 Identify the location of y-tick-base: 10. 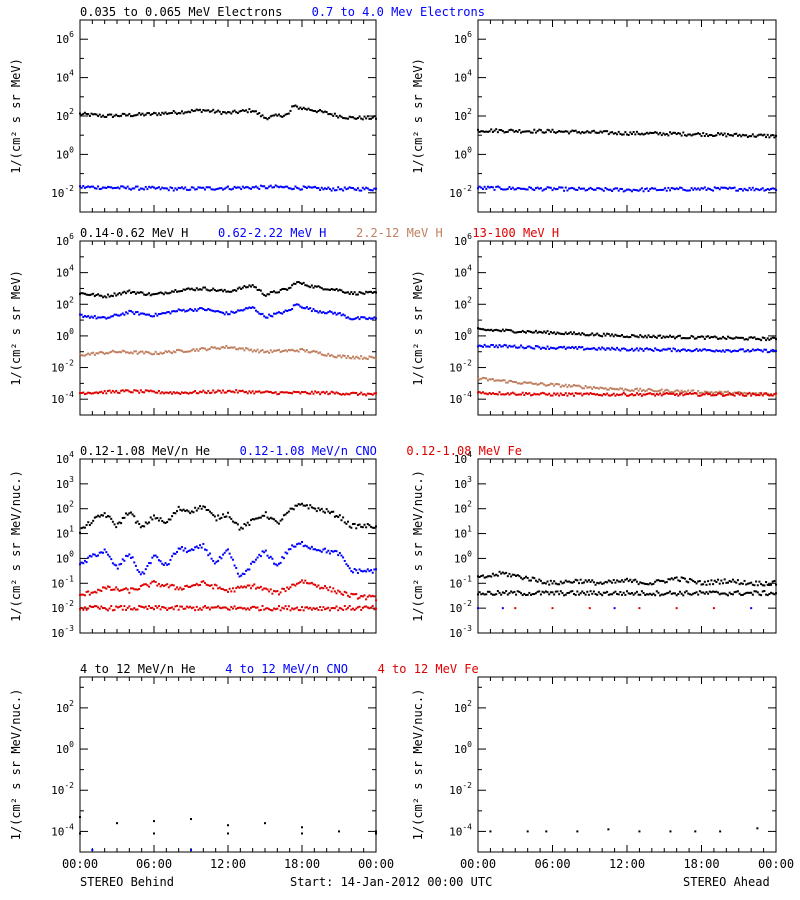
(62, 708).